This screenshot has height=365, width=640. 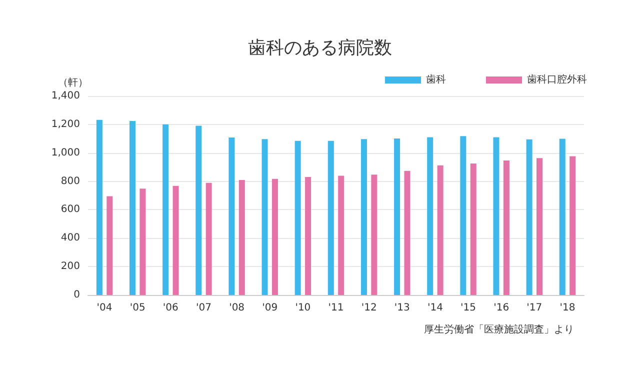 I want to click on x-tick-label: '17, so click(x=534, y=308).